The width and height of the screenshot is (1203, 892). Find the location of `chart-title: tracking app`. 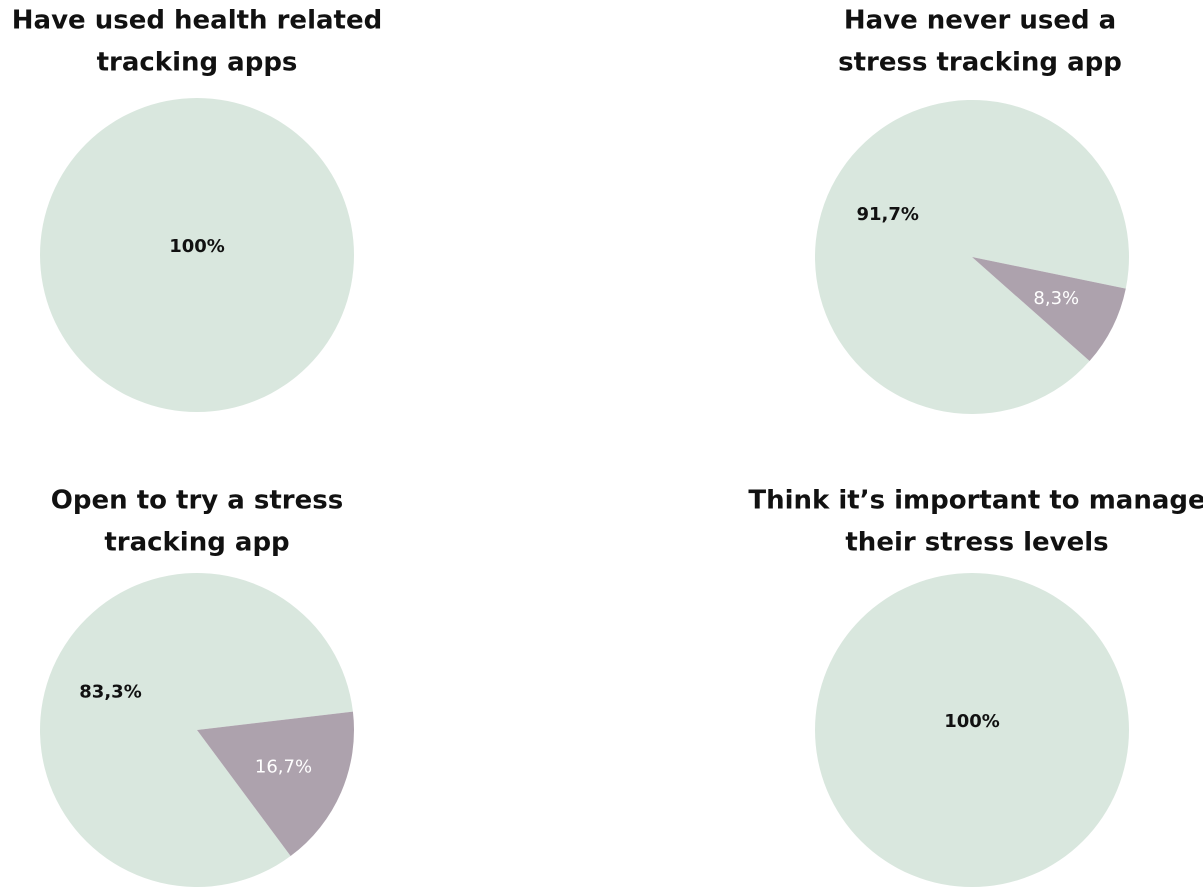

chart-title: tracking app is located at coordinates (196, 543).